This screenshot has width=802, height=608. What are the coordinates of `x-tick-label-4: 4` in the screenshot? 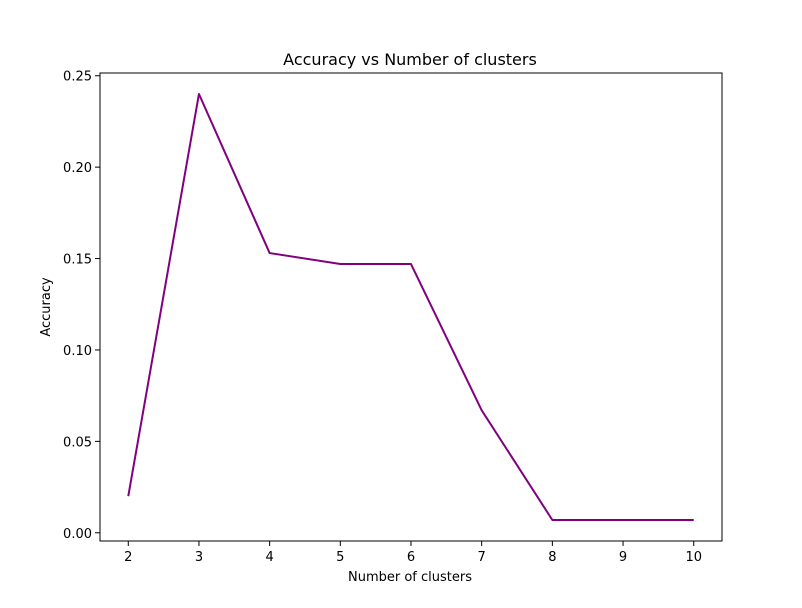 It's located at (269, 557).